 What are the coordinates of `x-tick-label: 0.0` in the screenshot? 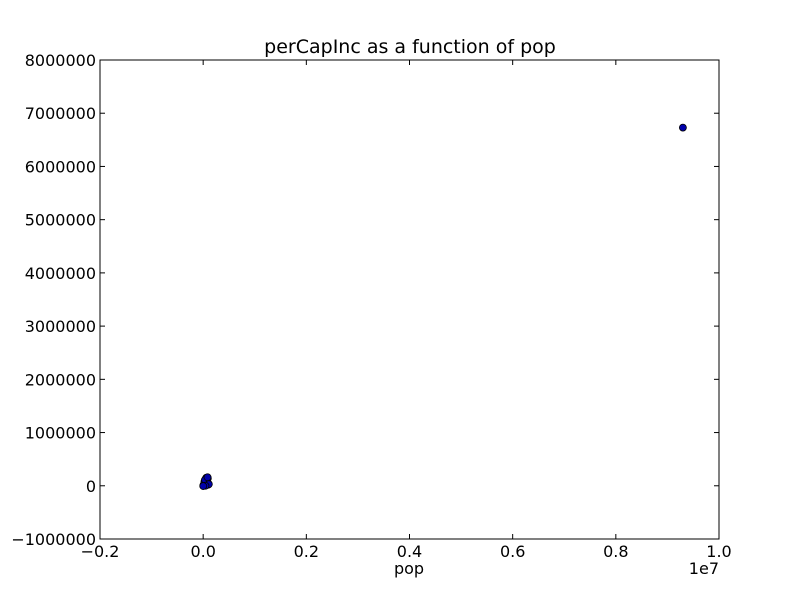 It's located at (202, 551).